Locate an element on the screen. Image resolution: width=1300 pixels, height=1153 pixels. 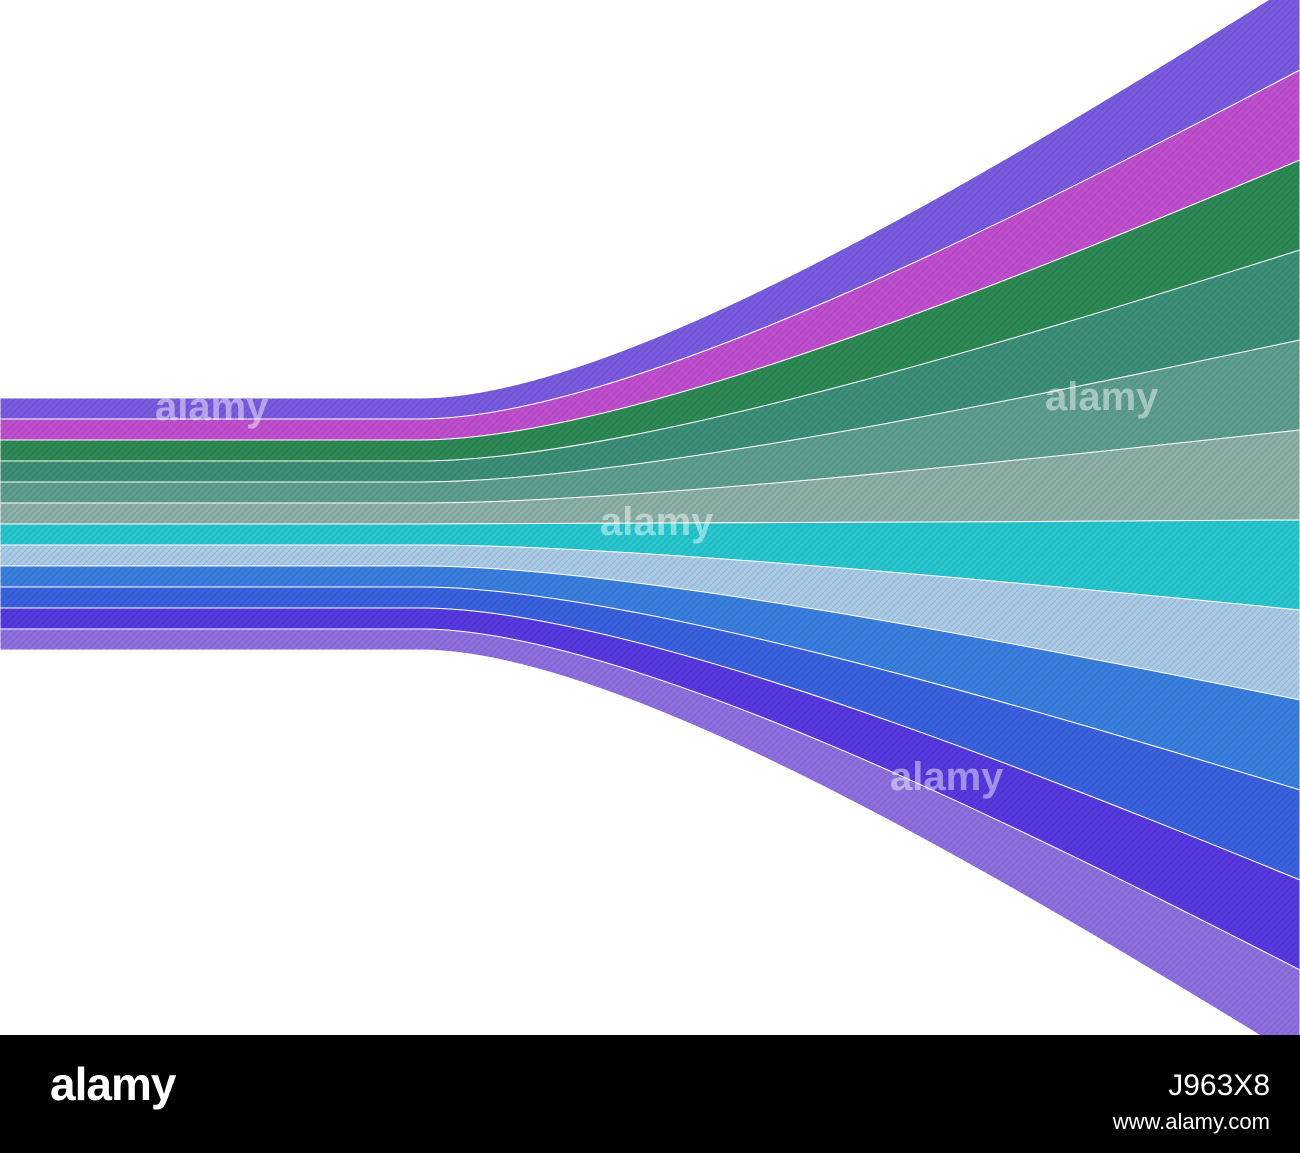
watermark-1: alamy is located at coordinates (212, 407).